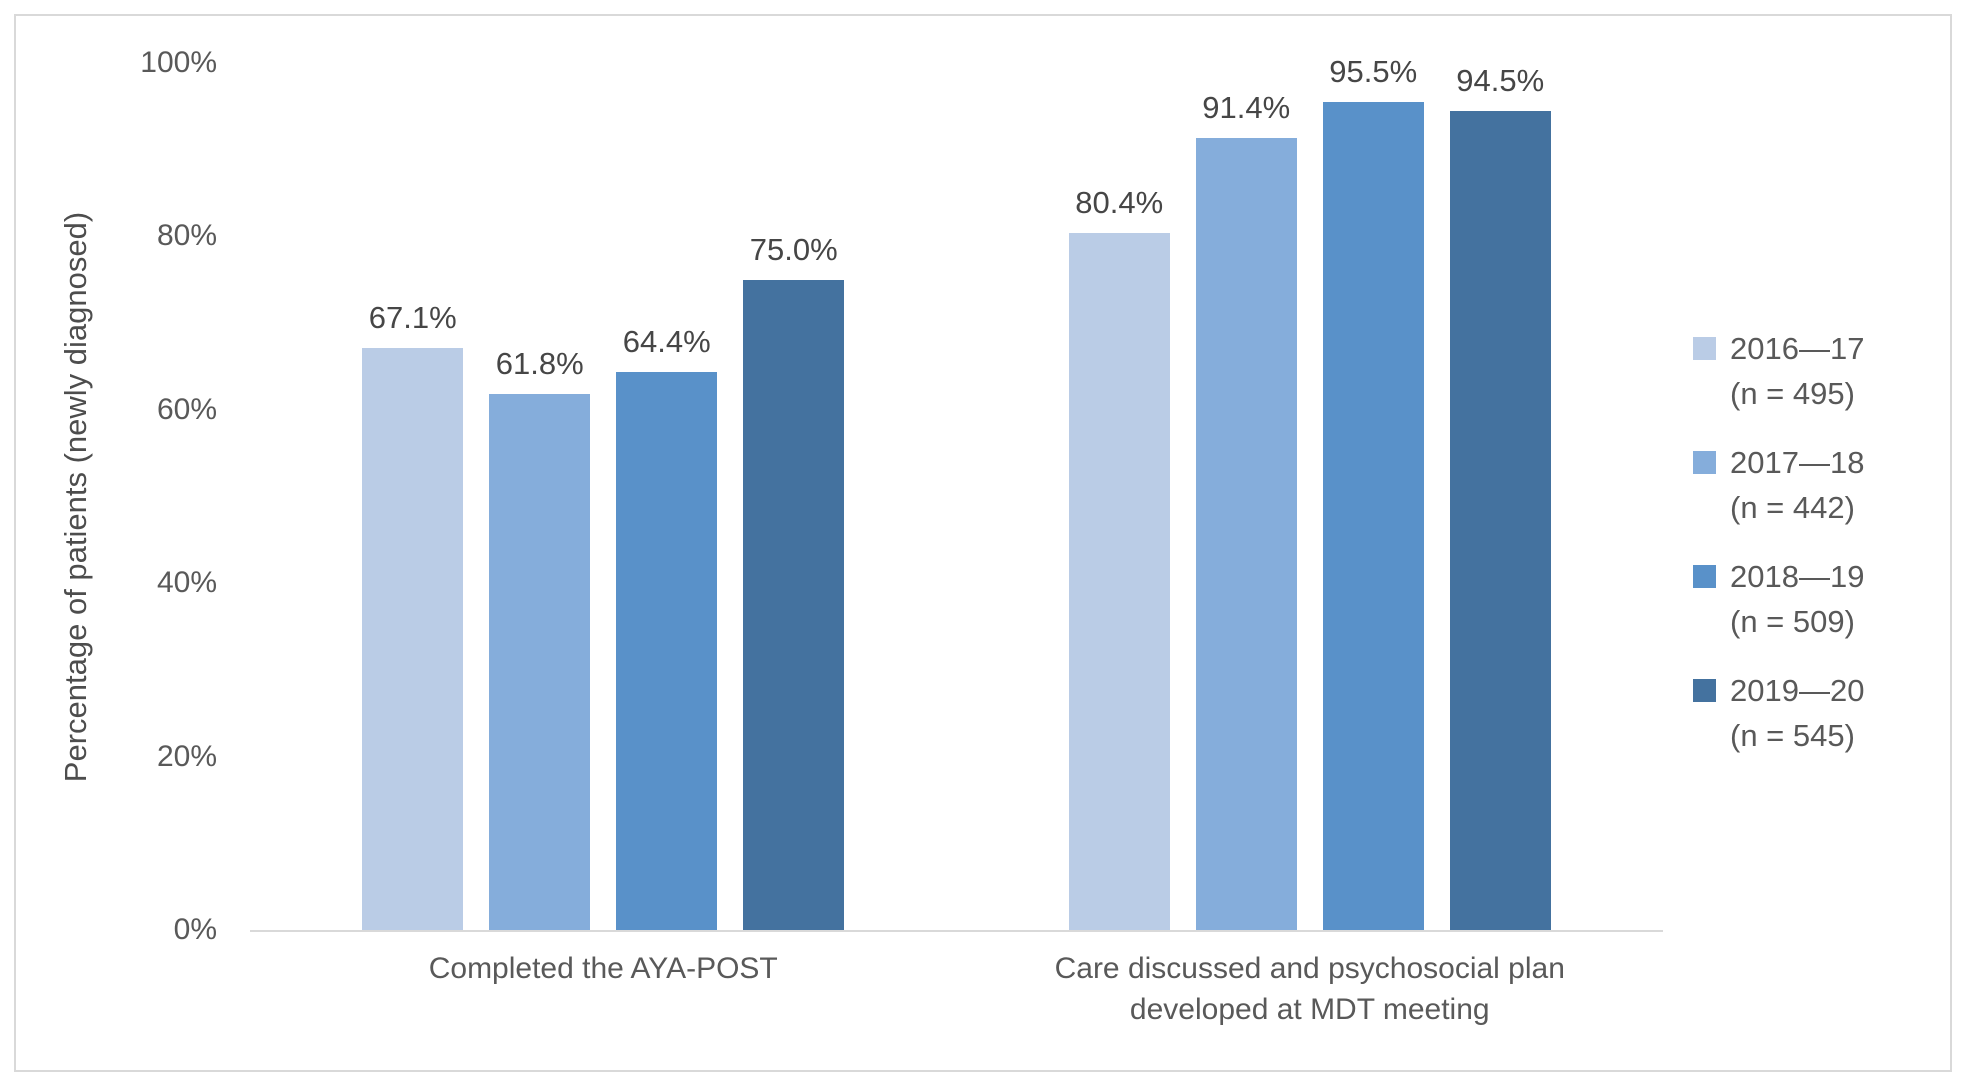  What do you see at coordinates (603, 968) in the screenshot?
I see `category-label-text: Completed the AYA-POST` at bounding box center [603, 968].